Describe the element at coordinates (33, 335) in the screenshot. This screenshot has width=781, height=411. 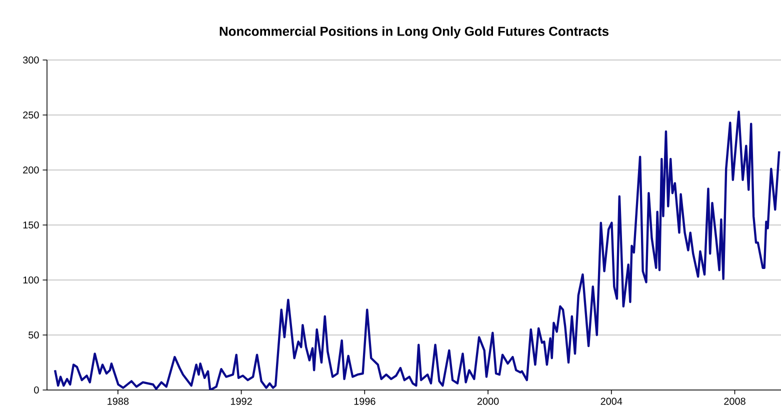
I see `y-tick-label: 50` at that location.